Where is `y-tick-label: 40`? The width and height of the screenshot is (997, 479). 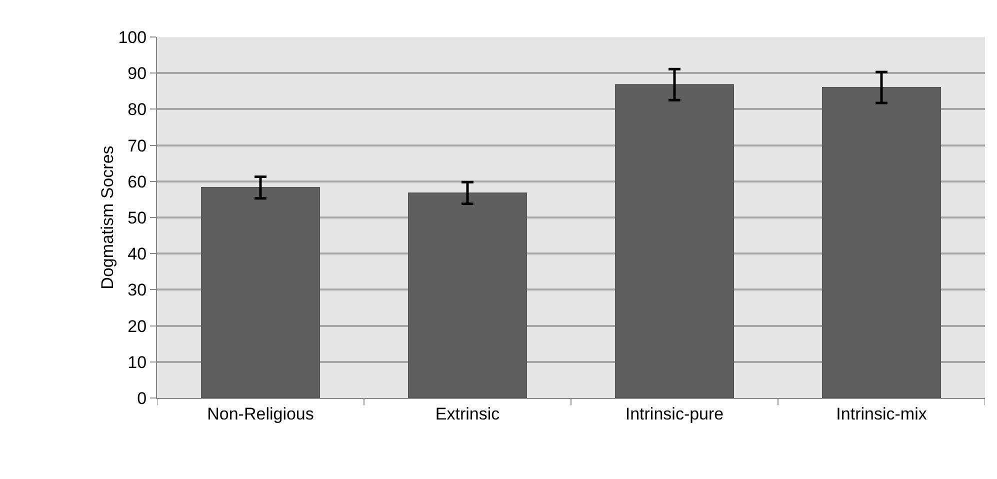
y-tick-label: 40 is located at coordinates (137, 254).